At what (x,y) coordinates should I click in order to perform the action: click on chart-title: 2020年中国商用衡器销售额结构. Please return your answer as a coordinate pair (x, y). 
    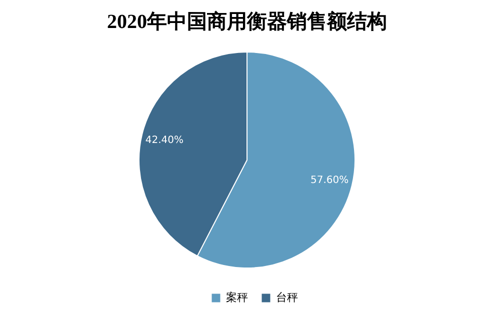
    Looking at the image, I should click on (247, 21).